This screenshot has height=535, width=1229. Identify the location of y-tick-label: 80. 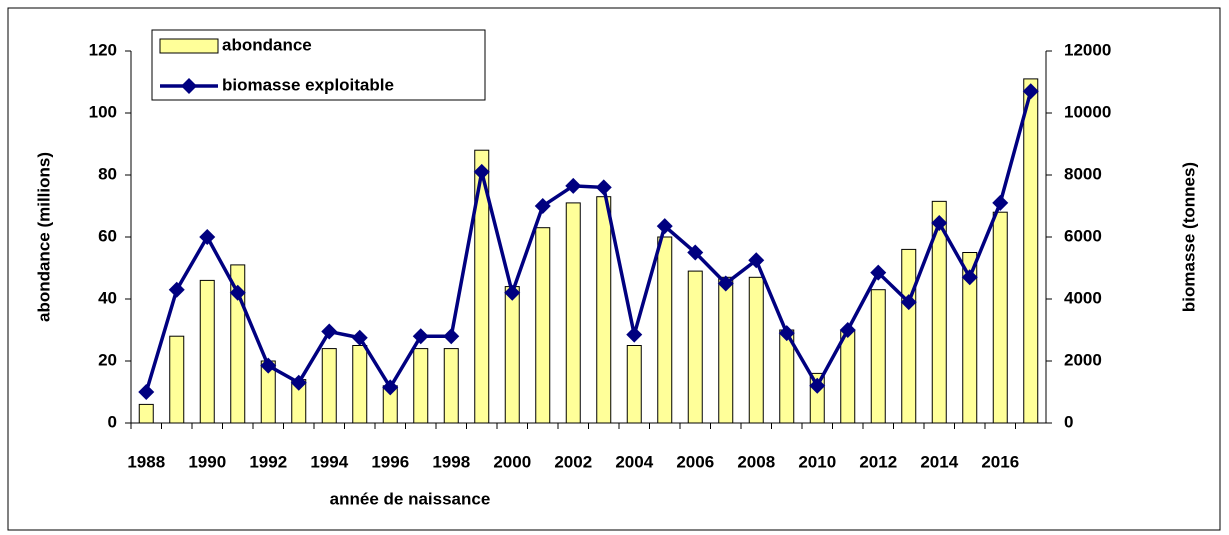
(107, 173).